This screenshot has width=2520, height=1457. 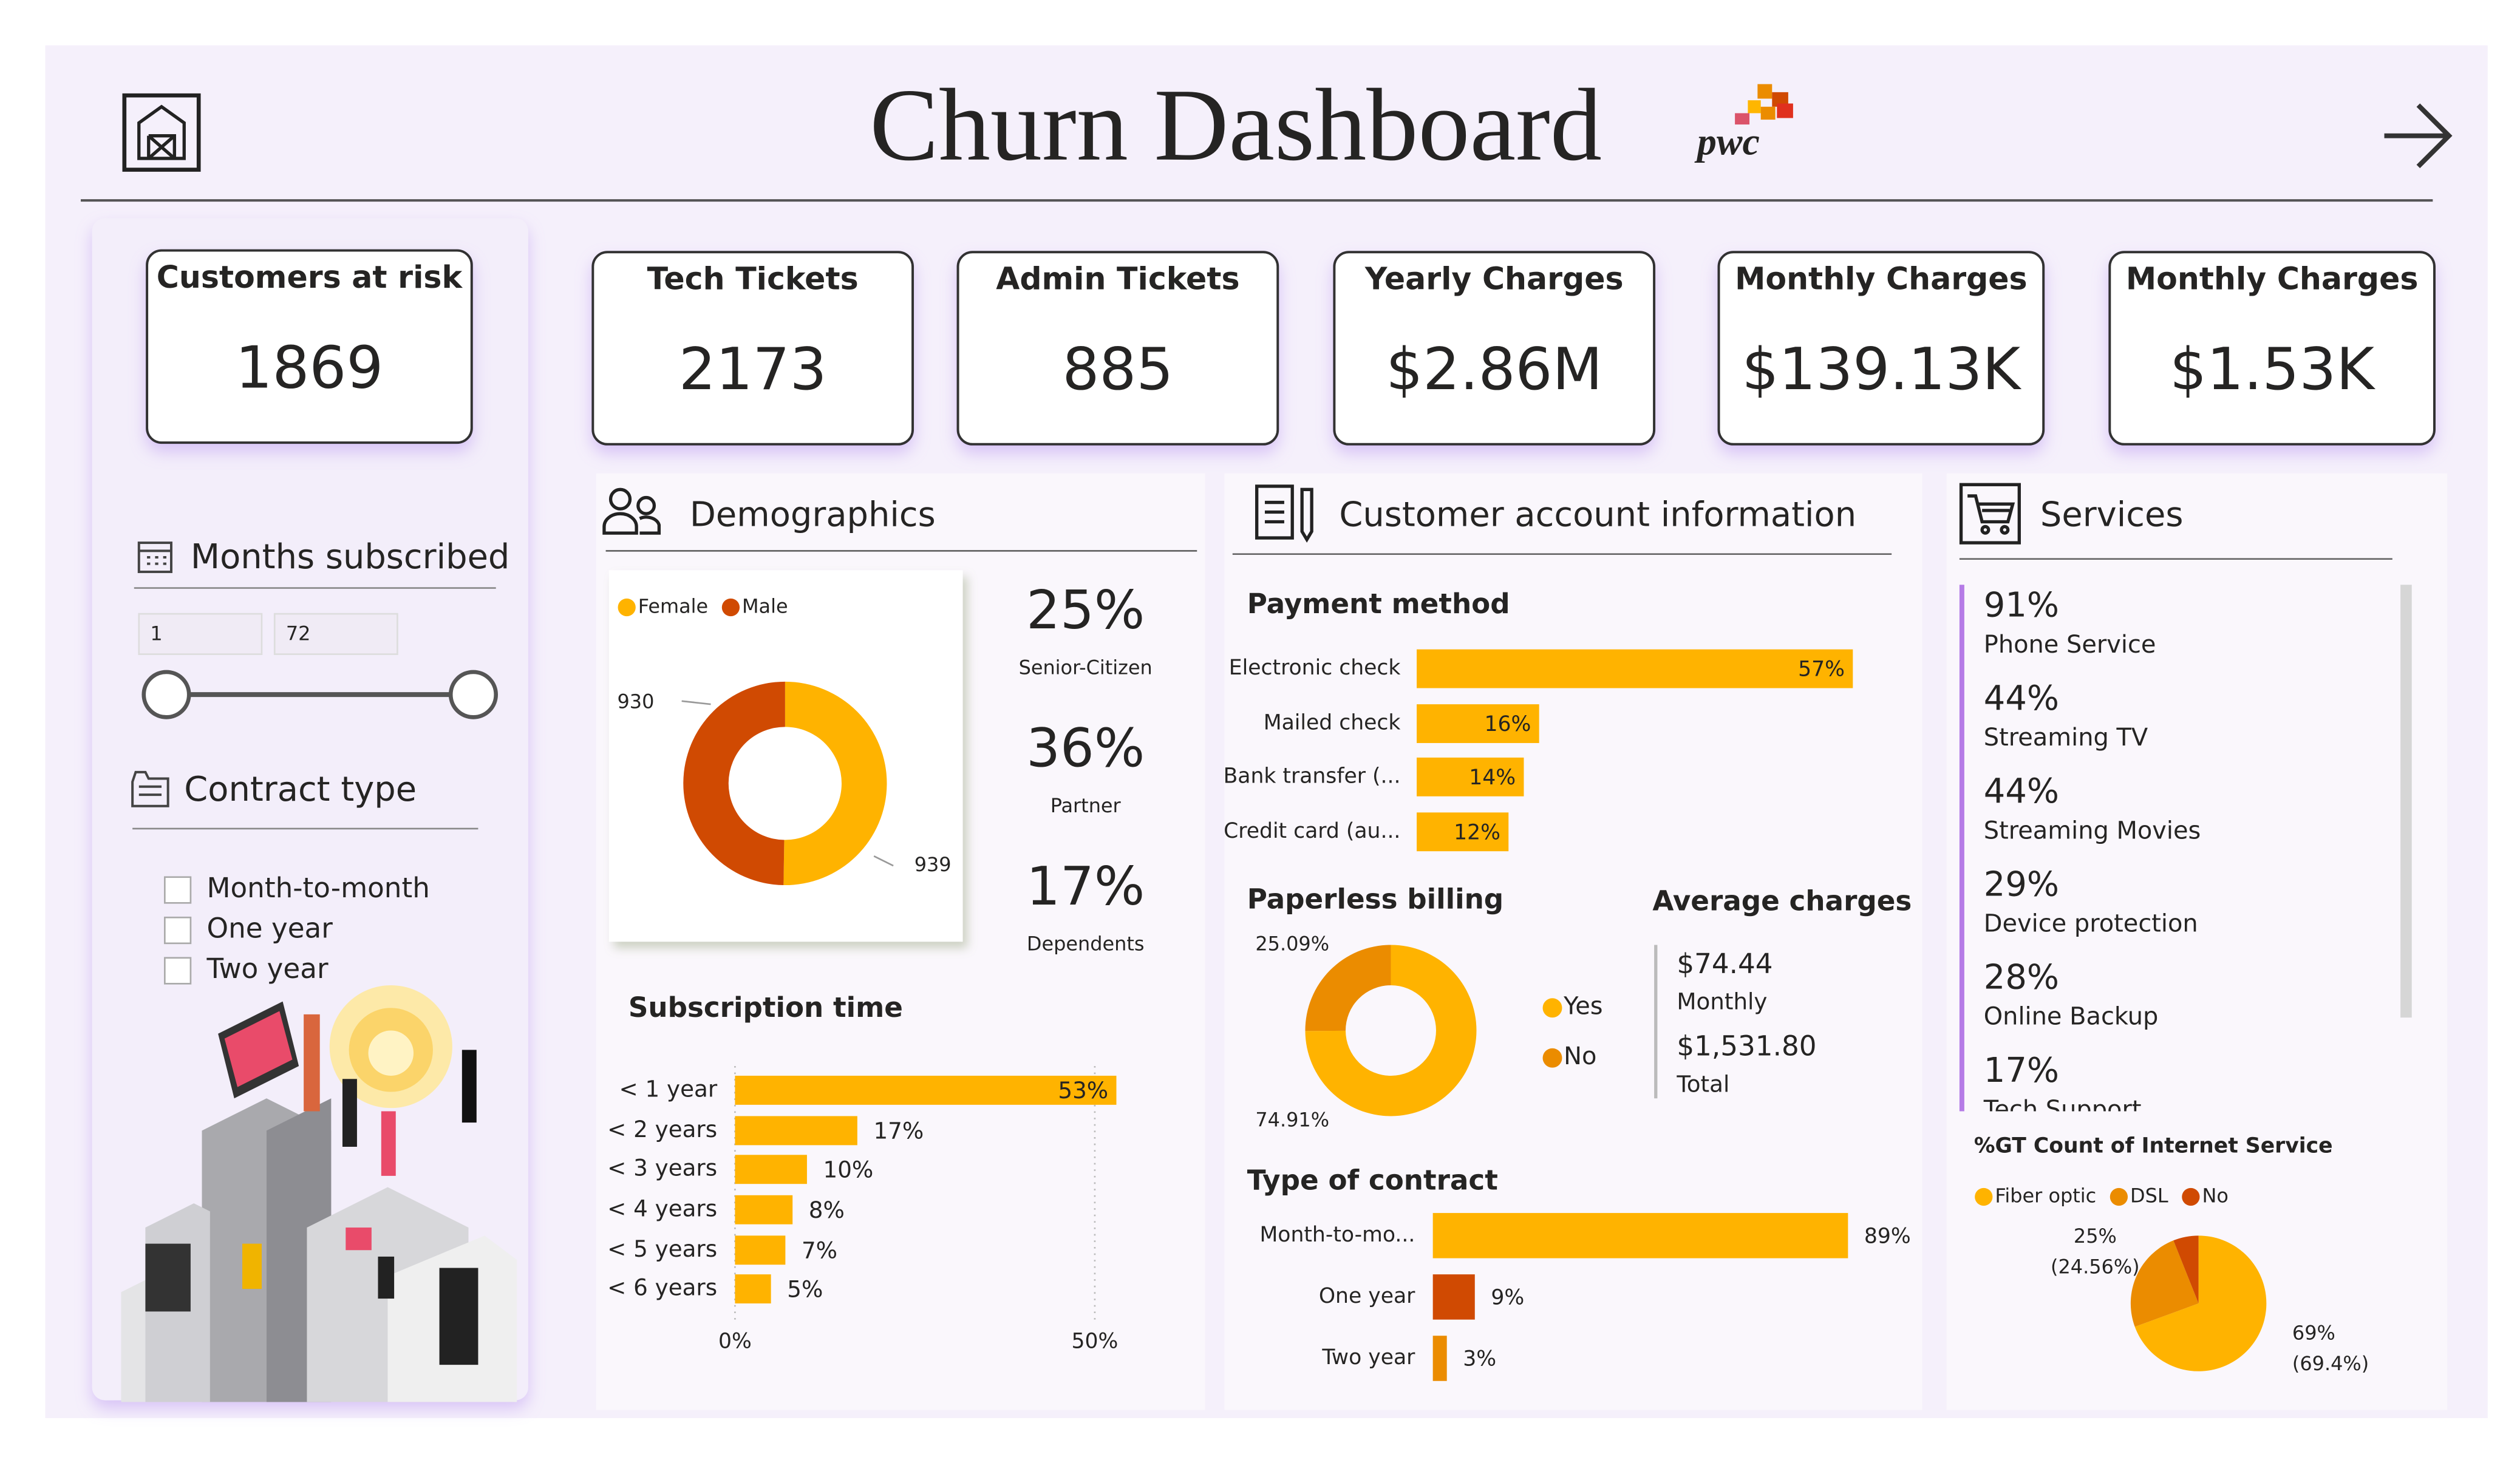 I want to click on stat-label: Partner, so click(x=1086, y=805).